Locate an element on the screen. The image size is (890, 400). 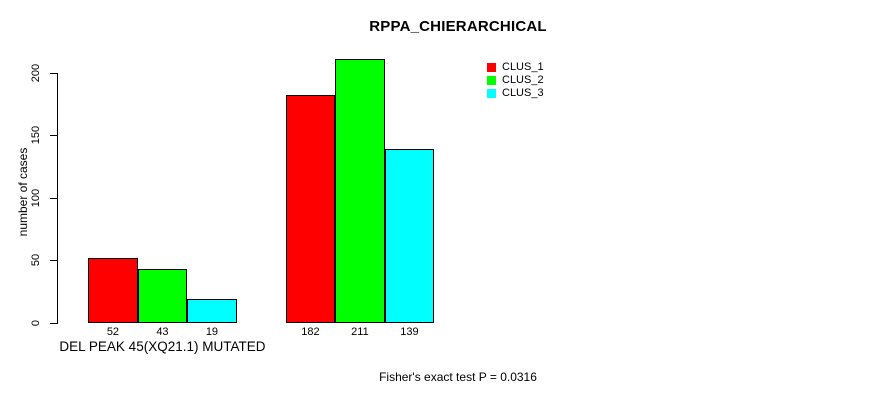
bar-clus_2-group2 is located at coordinates (360, 190).